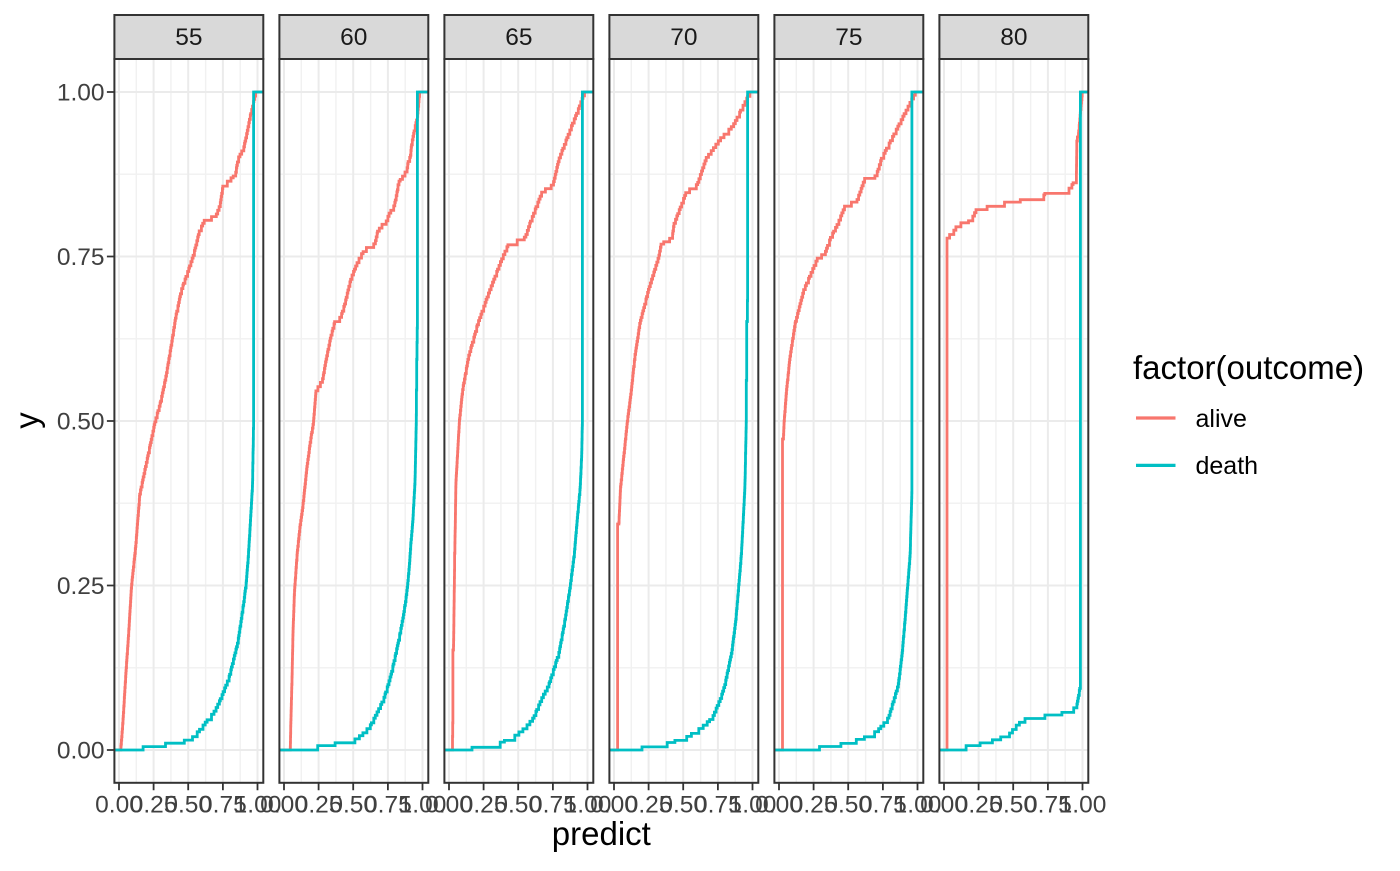 This screenshot has width=1400, height=871. I want to click on svg-text: 55, so click(188, 37).